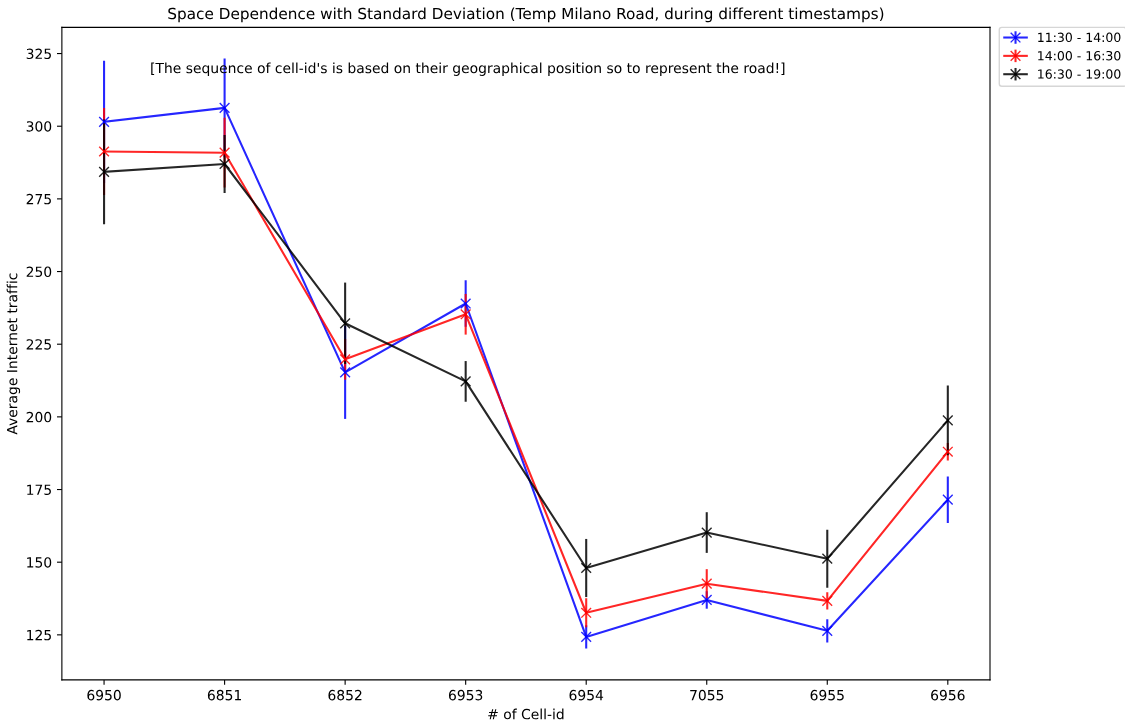 Image resolution: width=1125 pixels, height=721 pixels. Describe the element at coordinates (1079, 37) in the screenshot. I see `legend-label: 11:30 - 14:00` at that location.